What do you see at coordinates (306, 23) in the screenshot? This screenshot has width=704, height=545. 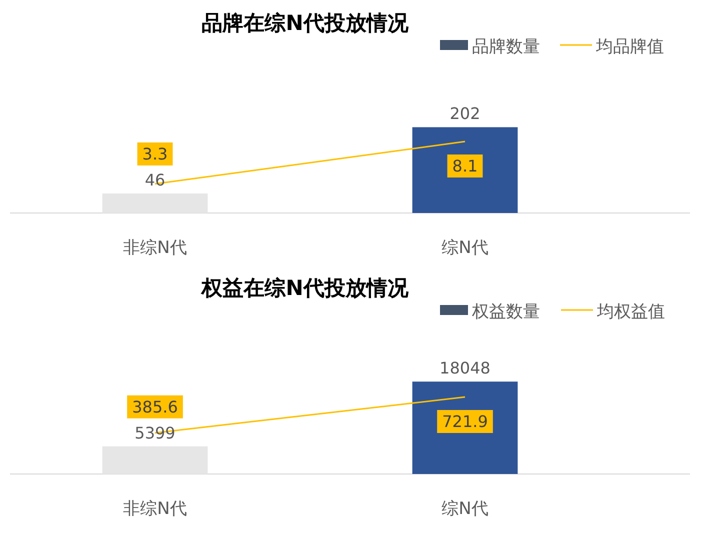 I see `chart-title: 品牌在综N代投放情况` at bounding box center [306, 23].